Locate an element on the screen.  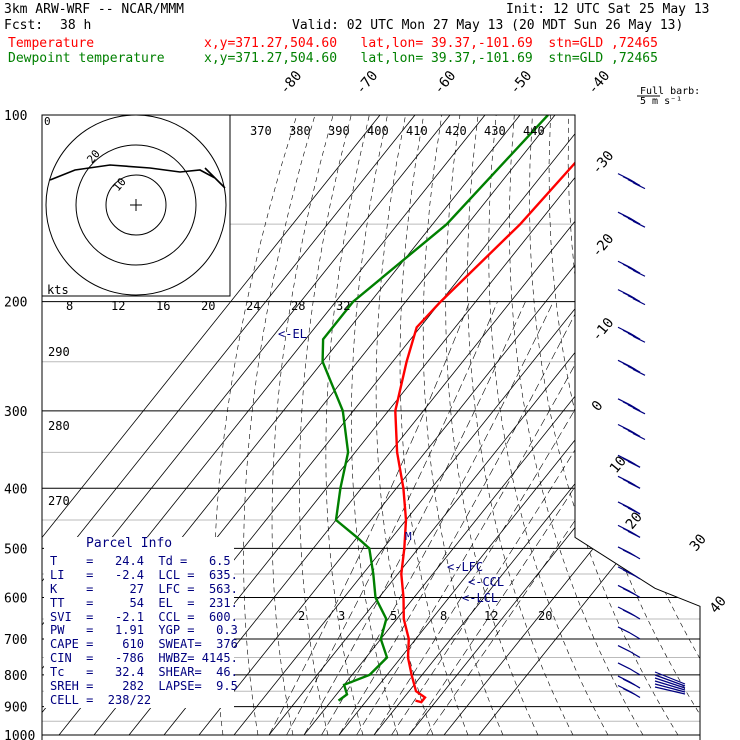
header-fcst-label: Fcst: is located at coordinates (24, 25).